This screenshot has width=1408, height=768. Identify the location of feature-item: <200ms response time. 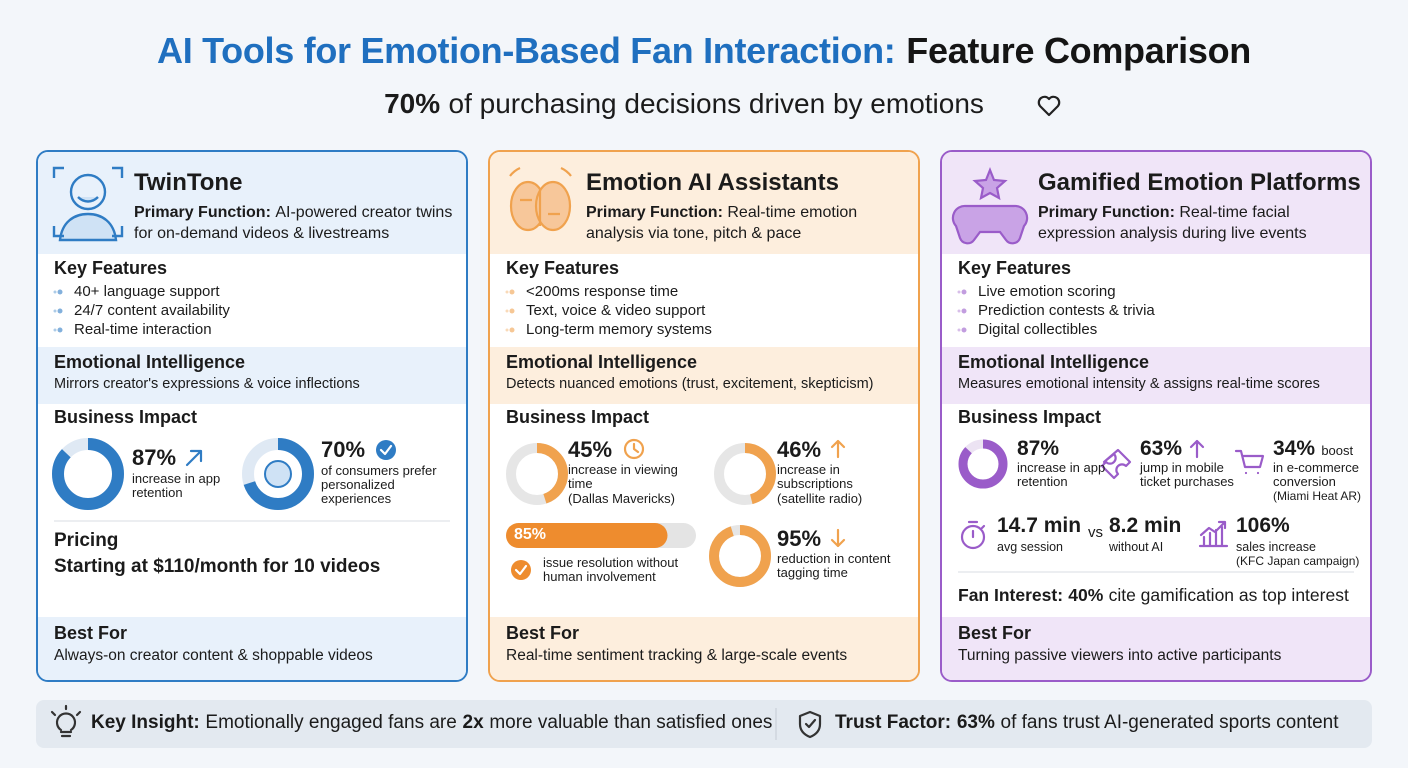
(602, 291).